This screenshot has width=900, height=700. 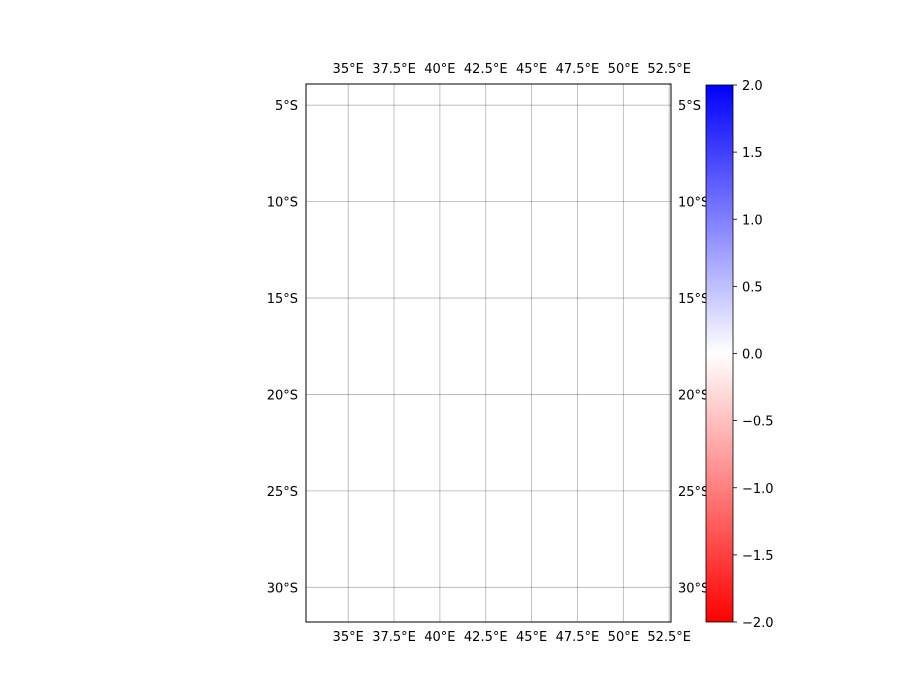 I want to click on x-tick-label-top: 50°E, so click(x=623, y=69).